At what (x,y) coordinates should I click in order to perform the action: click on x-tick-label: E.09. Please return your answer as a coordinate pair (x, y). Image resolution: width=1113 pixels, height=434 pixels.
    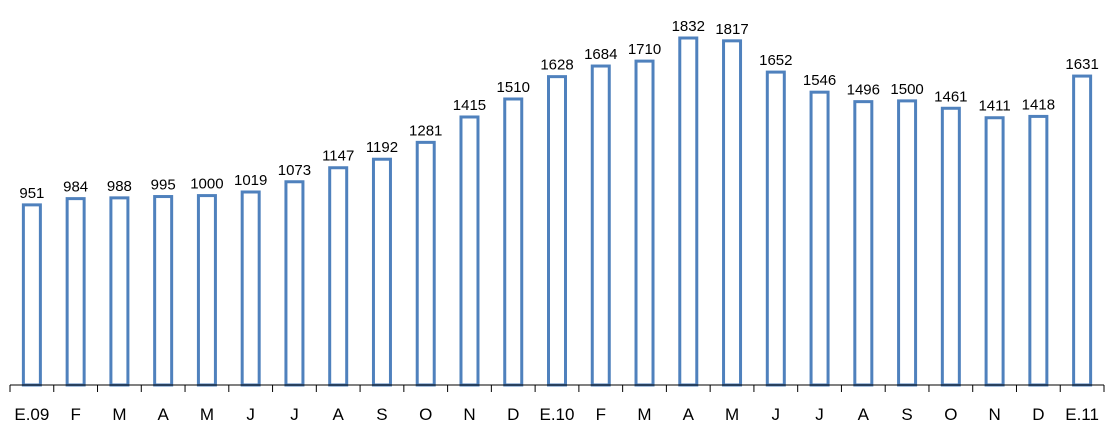
    Looking at the image, I should click on (31, 414).